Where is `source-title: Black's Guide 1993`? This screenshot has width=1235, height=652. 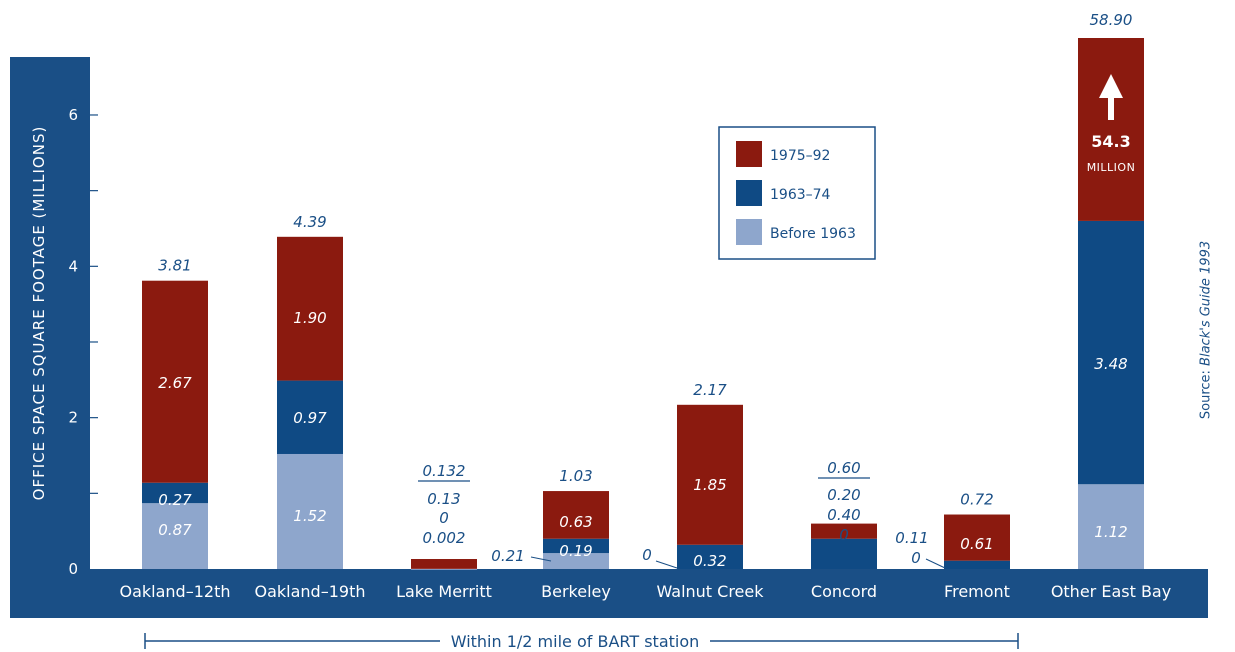
source-title: Black's Guide 1993 is located at coordinates (1206, 303).